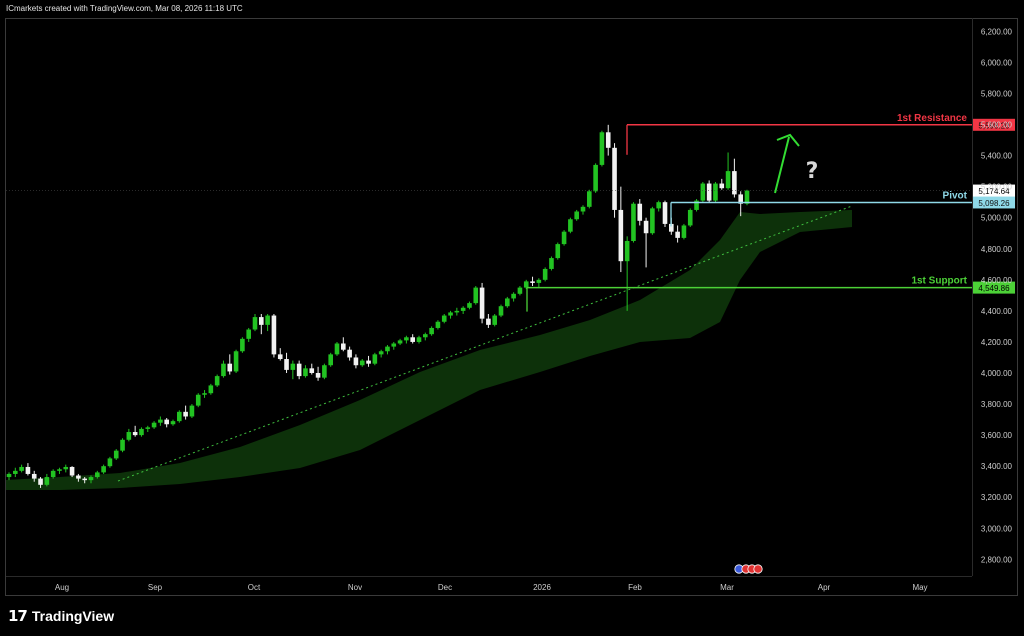  I want to click on price-tick-label: 5,400.00, so click(997, 156).